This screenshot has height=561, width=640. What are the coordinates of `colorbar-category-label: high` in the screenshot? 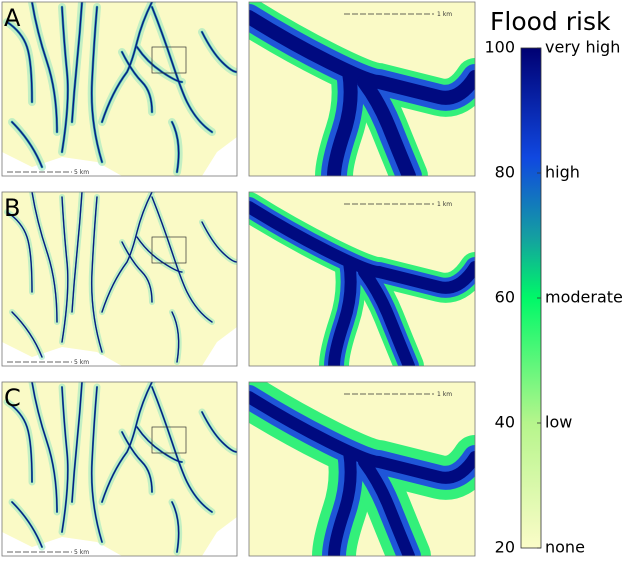 It's located at (562, 172).